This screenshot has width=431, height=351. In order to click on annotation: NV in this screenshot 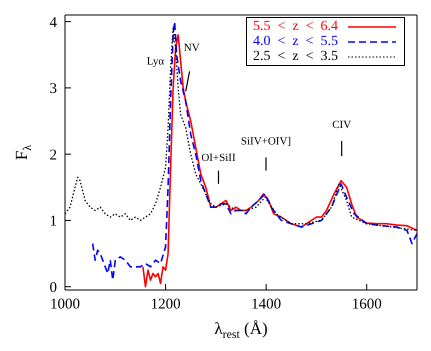, I will do `click(192, 48)`.